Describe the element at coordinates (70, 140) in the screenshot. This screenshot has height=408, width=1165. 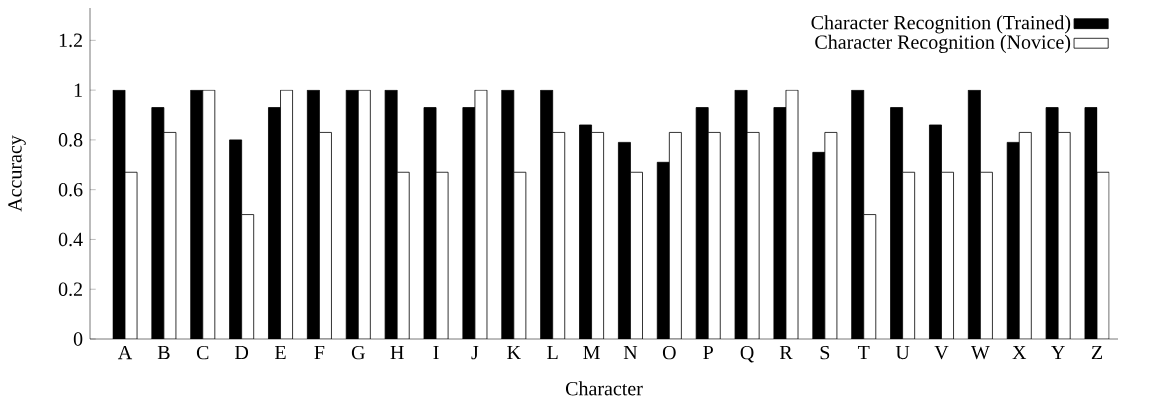
I see `y-tick-label: 0.8` at that location.